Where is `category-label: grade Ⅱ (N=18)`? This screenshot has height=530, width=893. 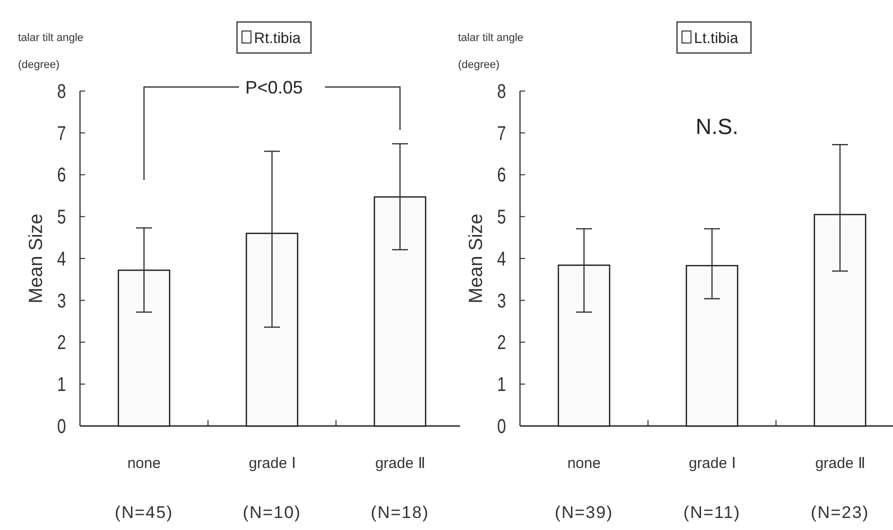 category-label: grade Ⅱ (N=18) is located at coordinates (400, 488).